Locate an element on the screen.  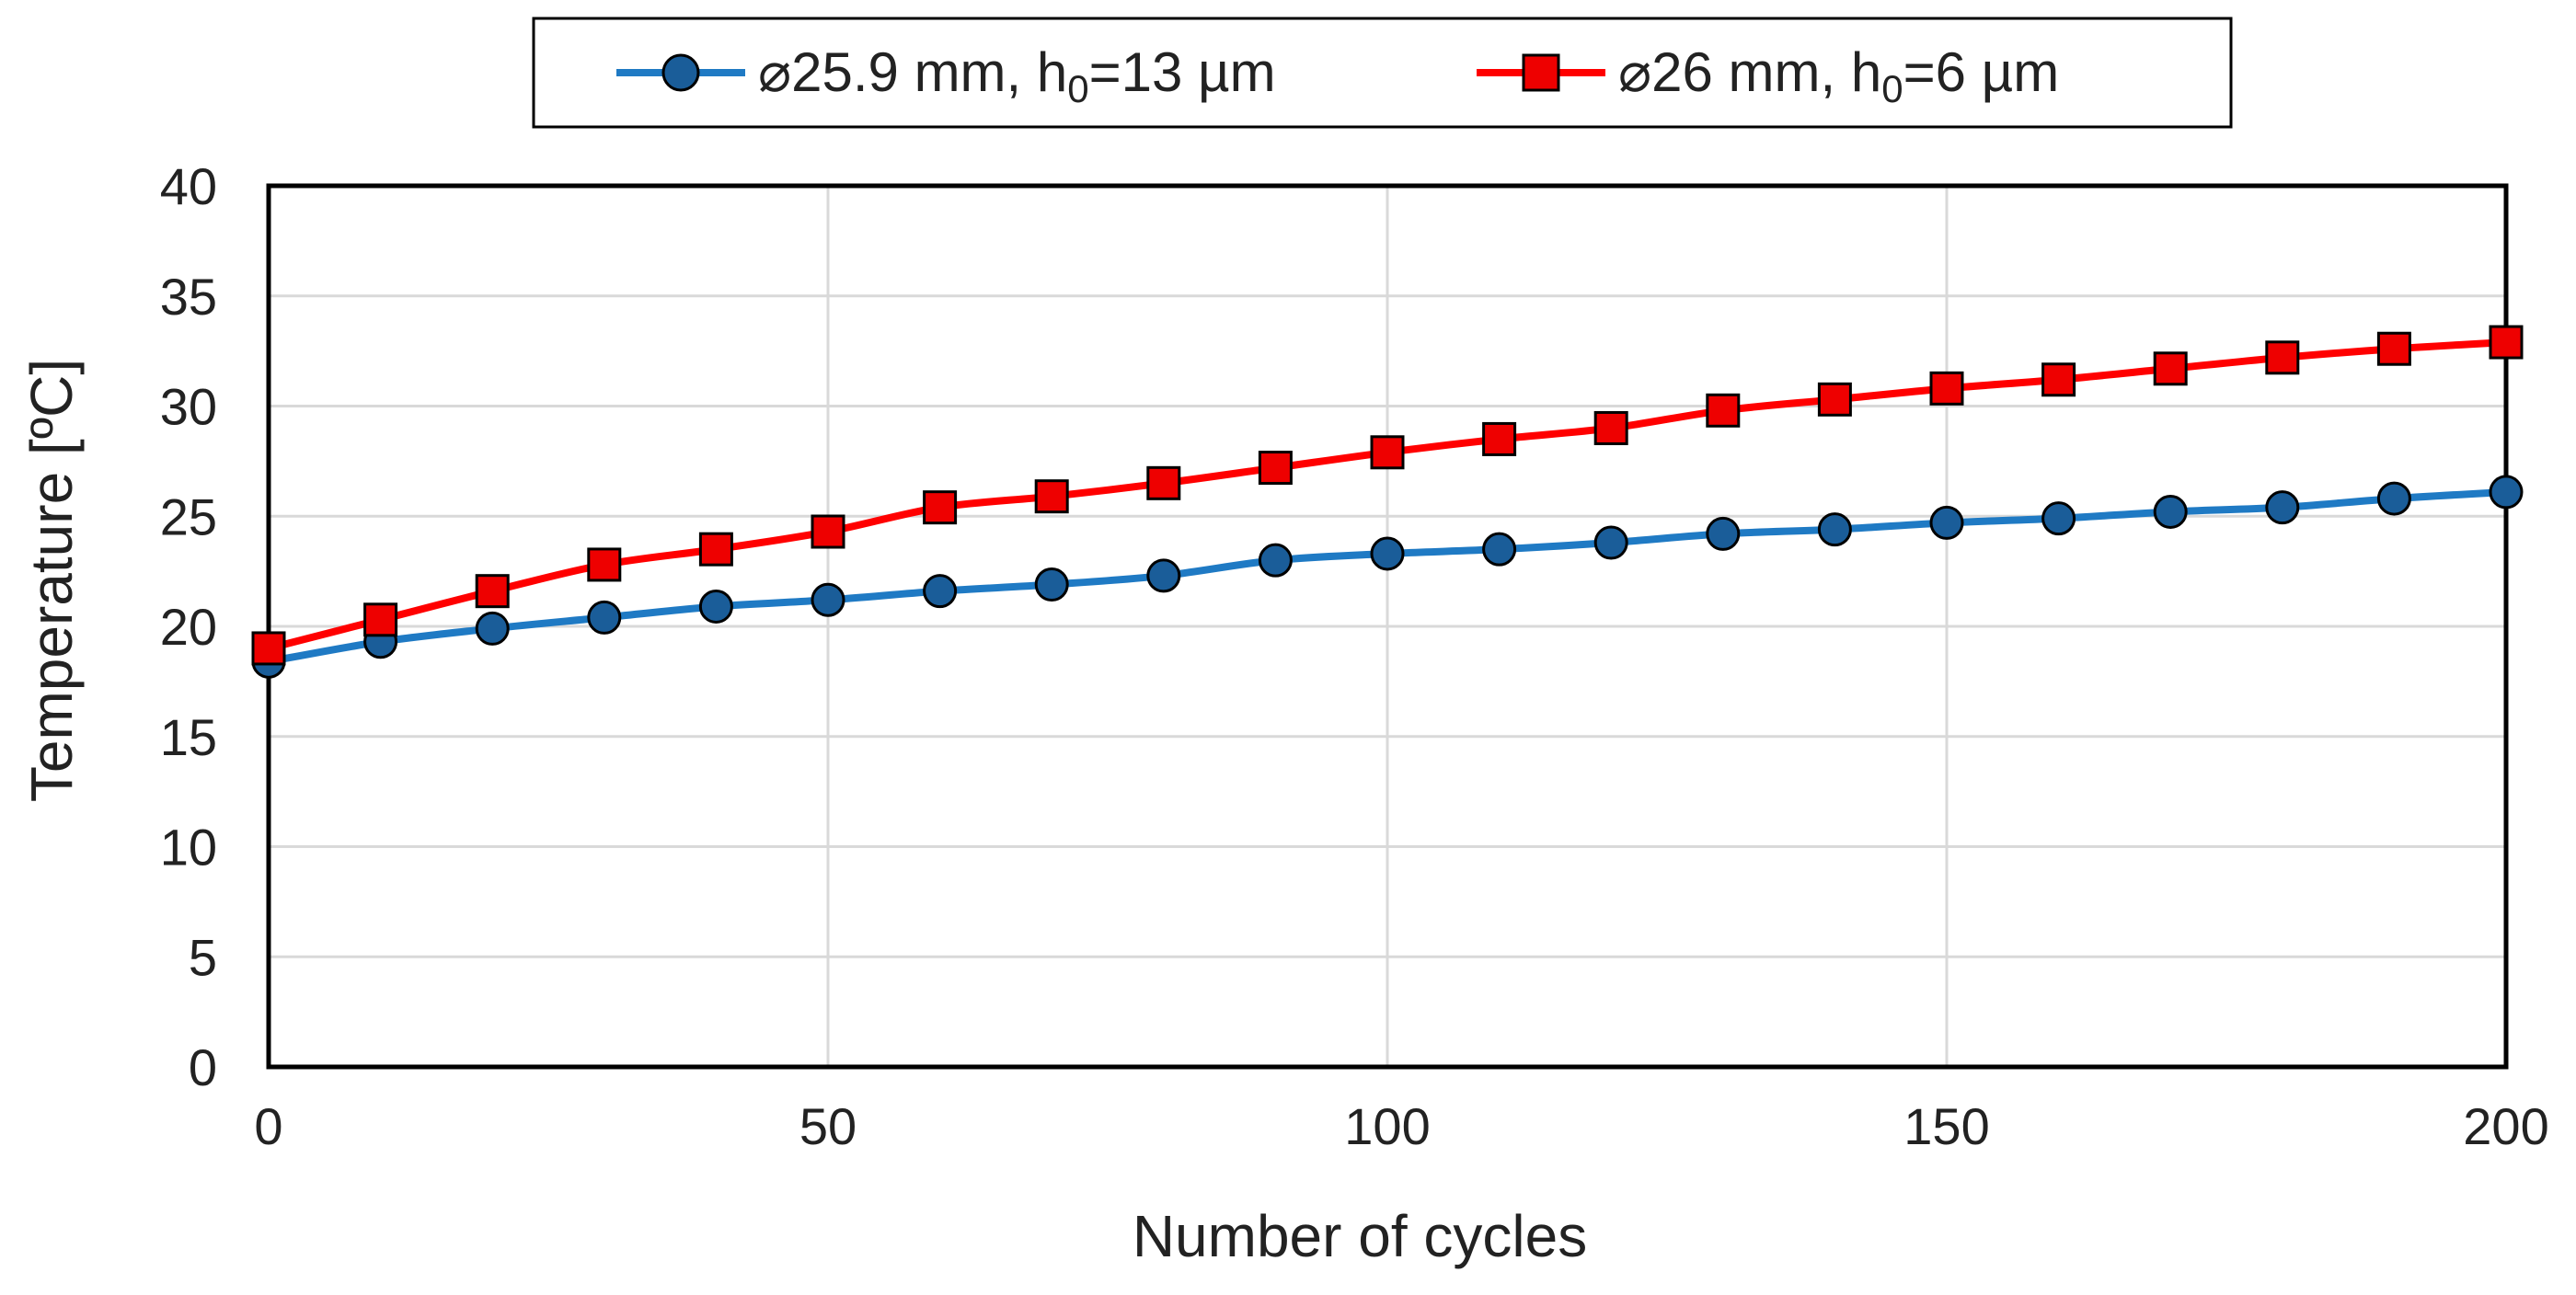
y-axis-title: Temperature [ºC] is located at coordinates (51, 581).